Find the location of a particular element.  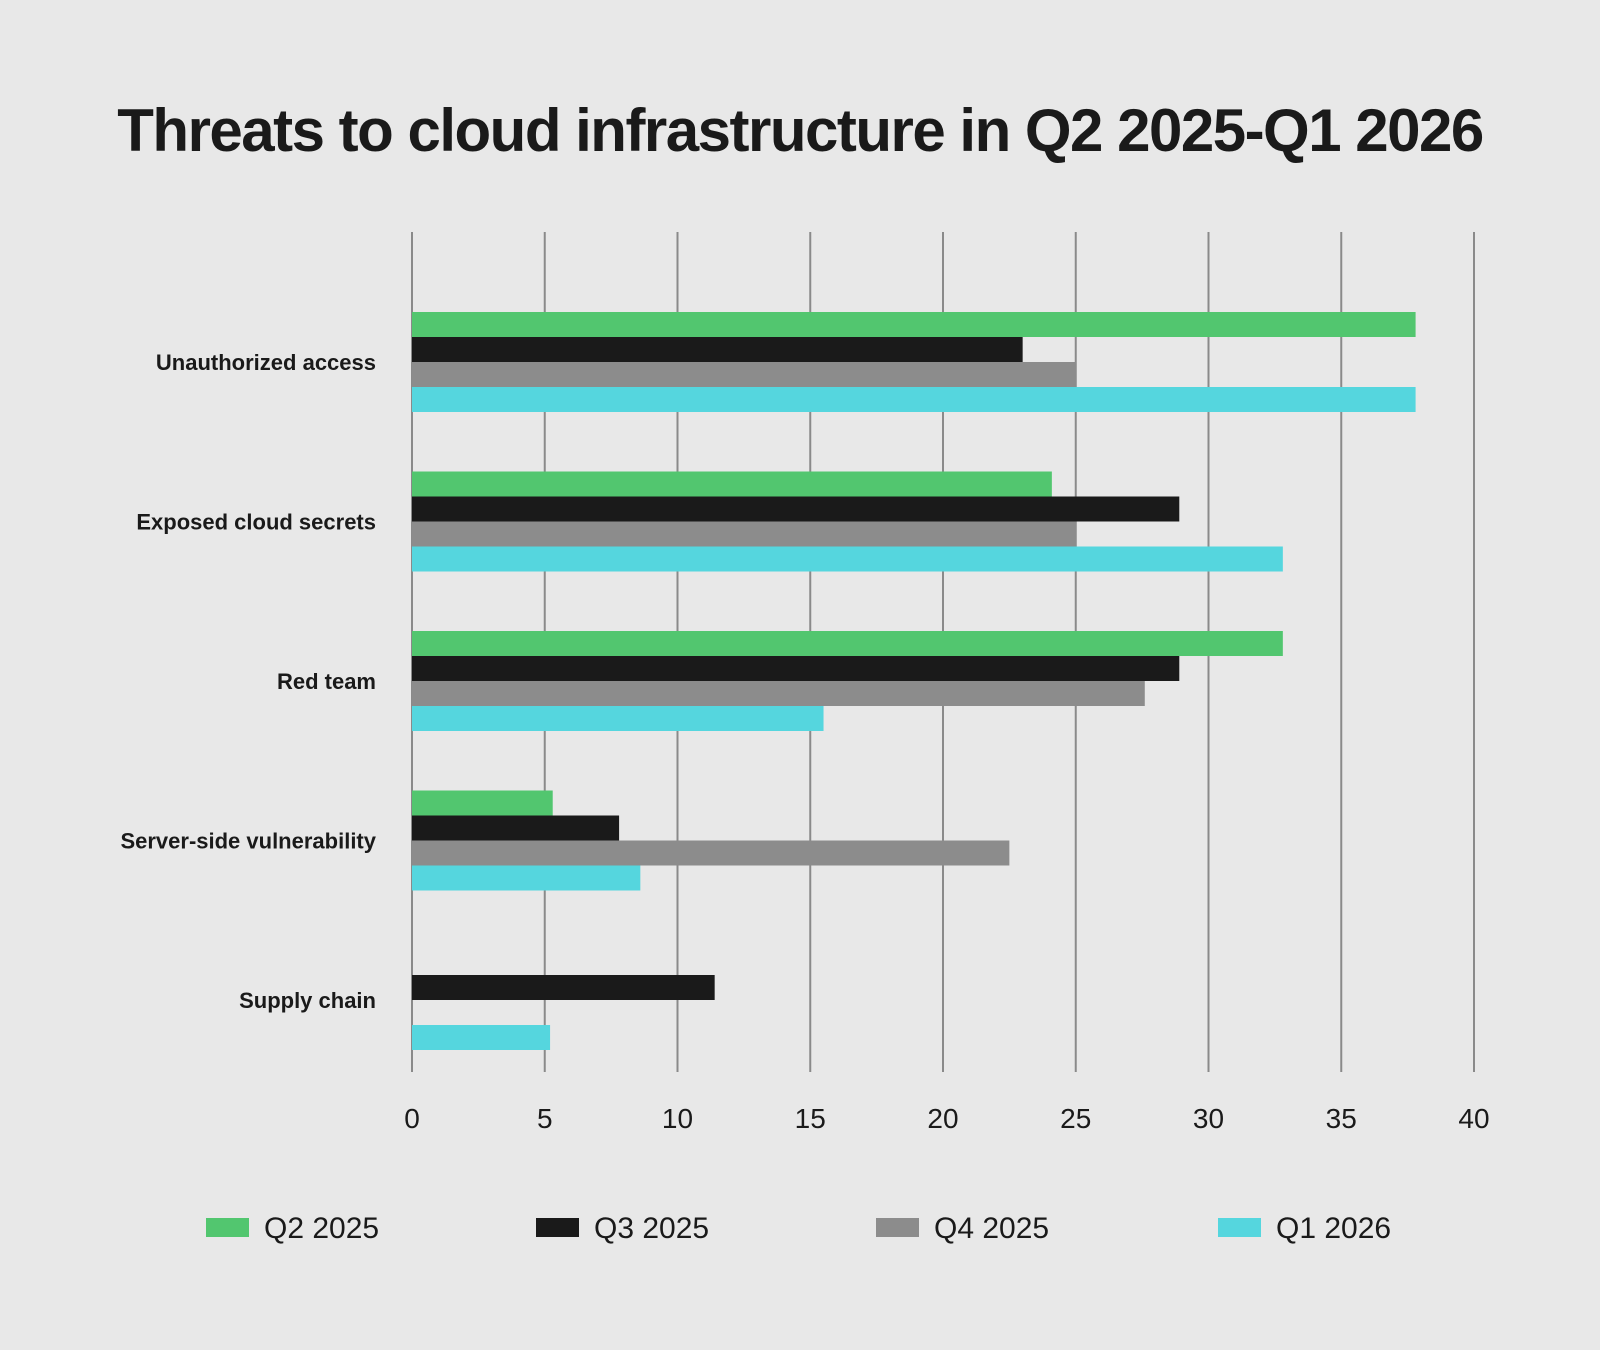

bar-unauthorized-access-q1-2026 is located at coordinates (914, 399).